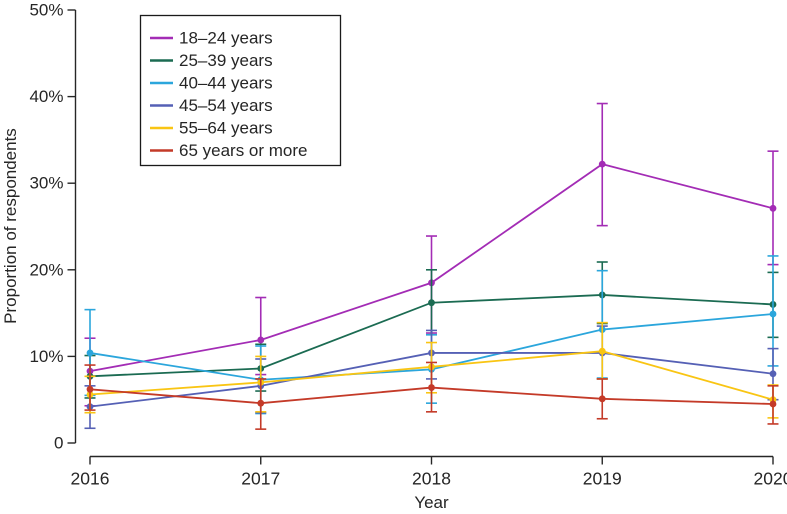 Image resolution: width=787 pixels, height=514 pixels. I want to click on legend-item-18-24-years: 18–24 years, so click(211, 38).